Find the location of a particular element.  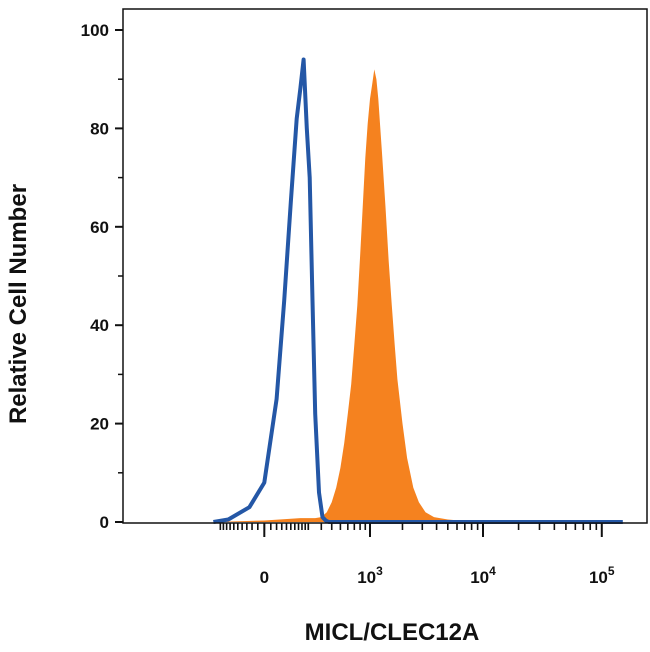

x-axis: 0 10³ 10⁴ 10⁵ is located at coordinates (417, 555).